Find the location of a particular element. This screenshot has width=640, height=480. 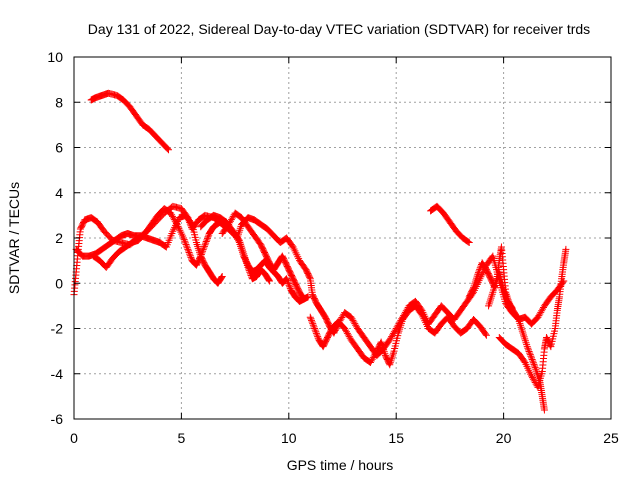

series-track-h is located at coordinates (398, 335).